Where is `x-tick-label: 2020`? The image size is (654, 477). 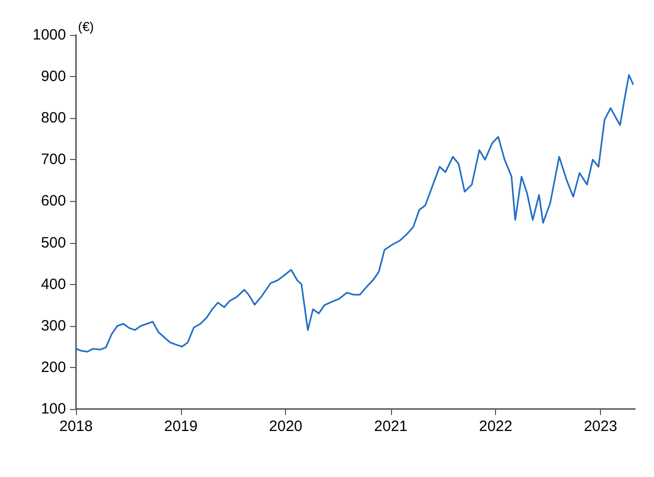 x-tick-label: 2020 is located at coordinates (285, 426).